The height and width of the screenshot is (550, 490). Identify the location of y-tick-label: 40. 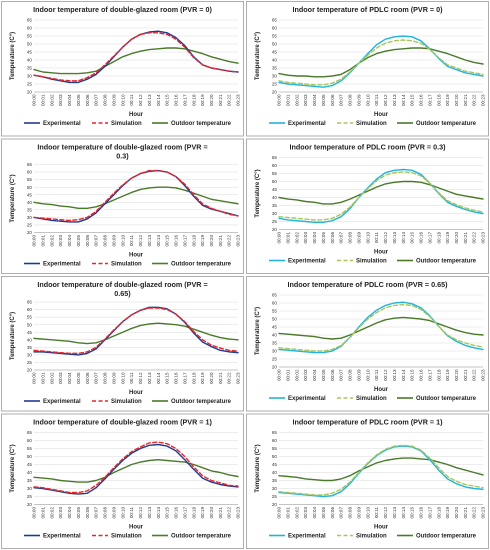
(275, 60).